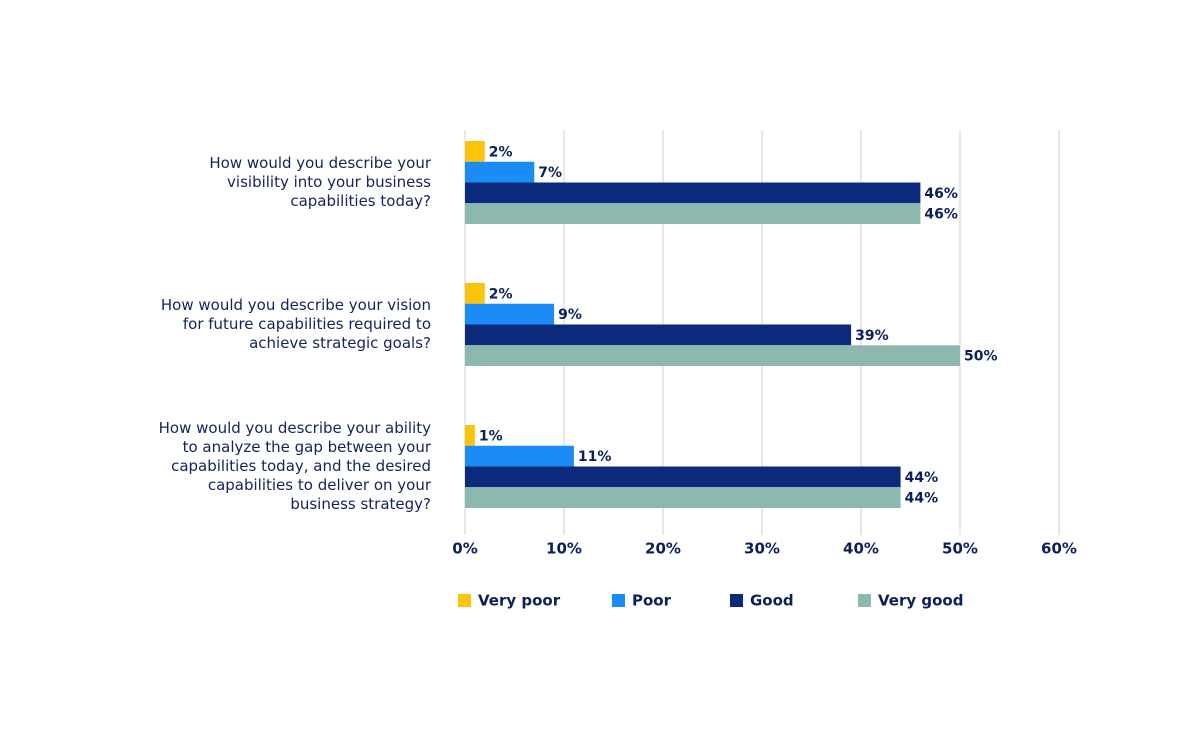 This screenshot has width=1200, height=755. Describe the element at coordinates (960, 549) in the screenshot. I see `x-tick-label: 50%` at that location.